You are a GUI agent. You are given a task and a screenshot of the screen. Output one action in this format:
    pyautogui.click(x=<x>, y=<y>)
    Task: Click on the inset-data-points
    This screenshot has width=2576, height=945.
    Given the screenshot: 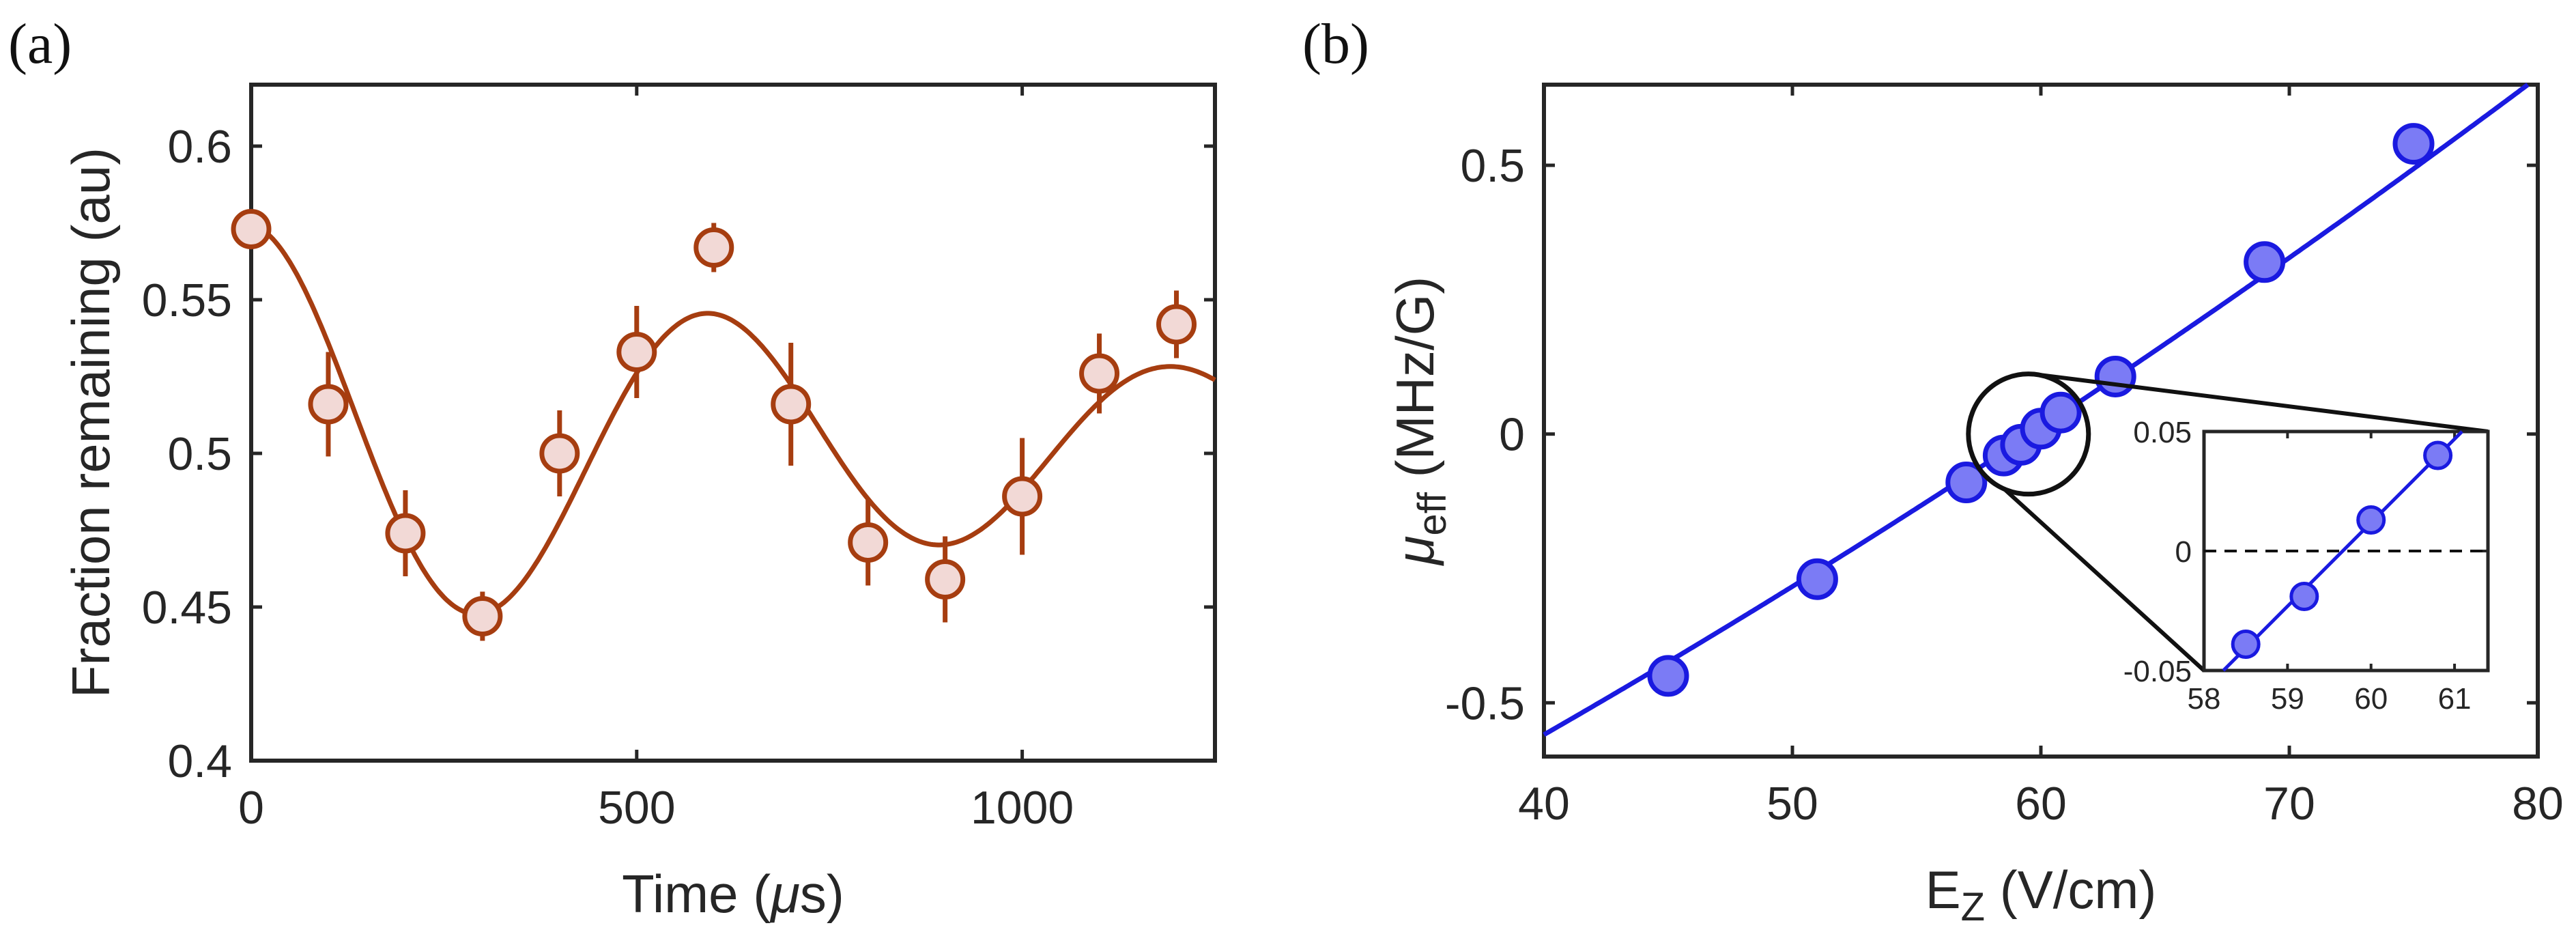 What is the action you would take?
    pyautogui.click(x=2342, y=549)
    